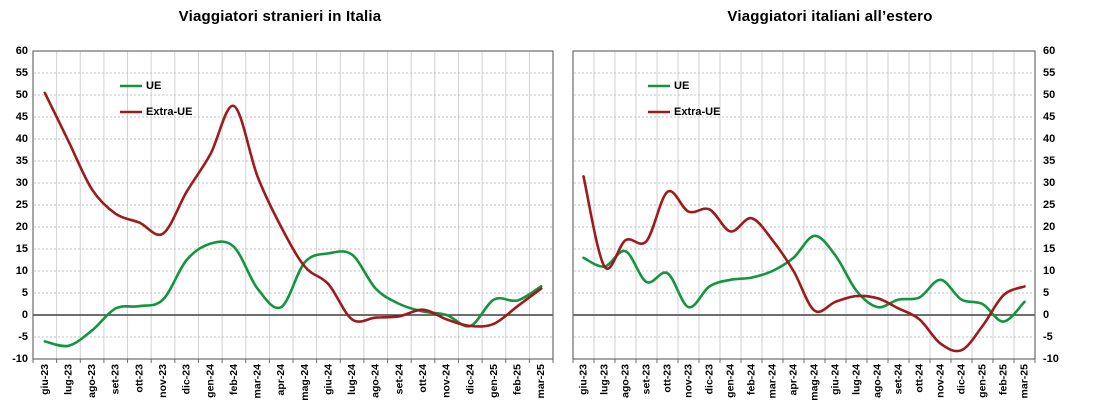 The height and width of the screenshot is (414, 1100). I want to click on chart-title-stranieri: Viaggiatori stranieri in Italia, so click(280, 16).